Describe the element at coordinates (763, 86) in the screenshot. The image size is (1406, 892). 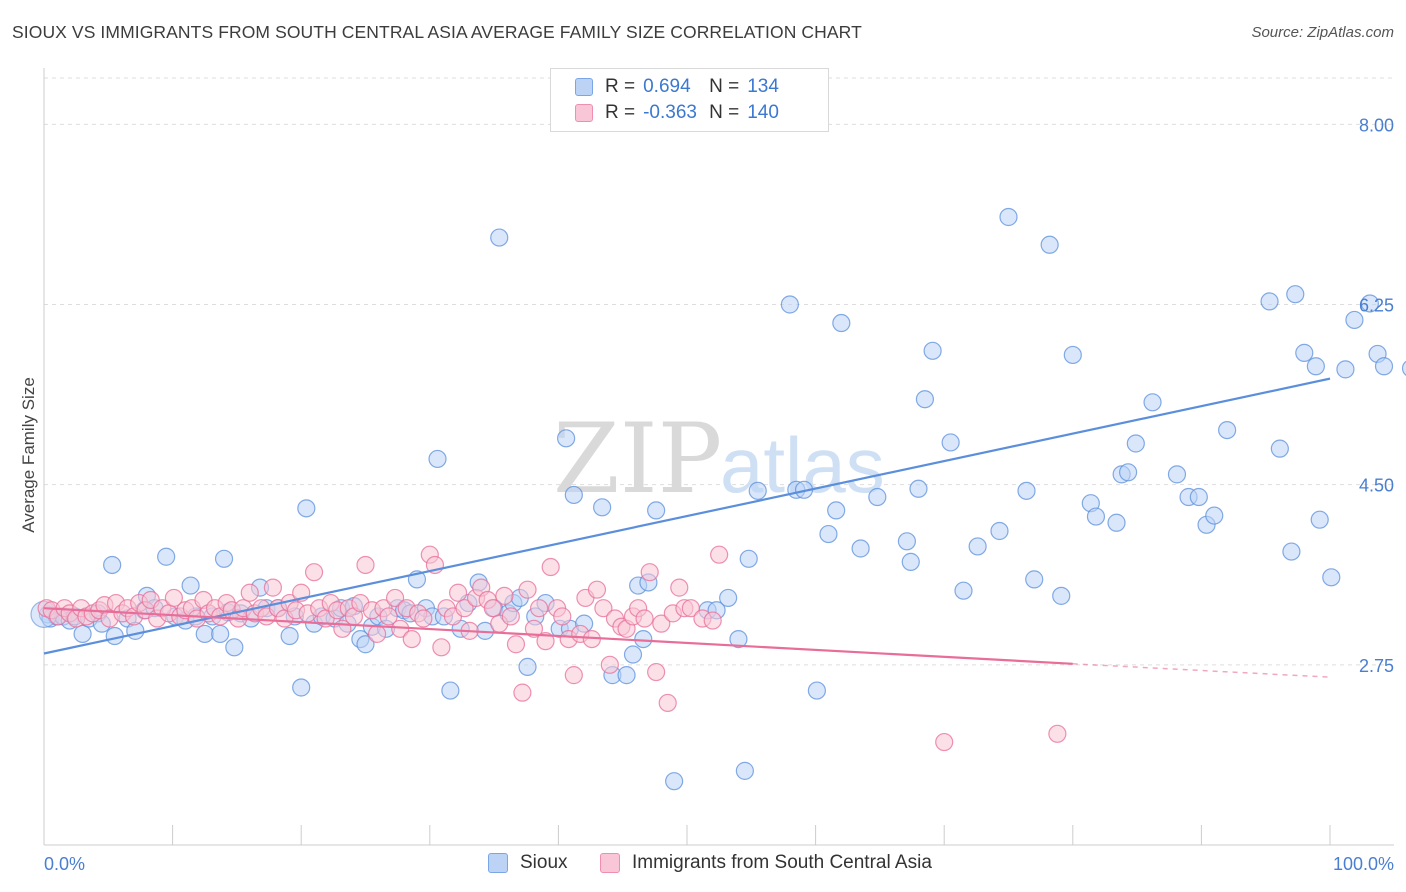
I see `legend-n-value: 134` at that location.